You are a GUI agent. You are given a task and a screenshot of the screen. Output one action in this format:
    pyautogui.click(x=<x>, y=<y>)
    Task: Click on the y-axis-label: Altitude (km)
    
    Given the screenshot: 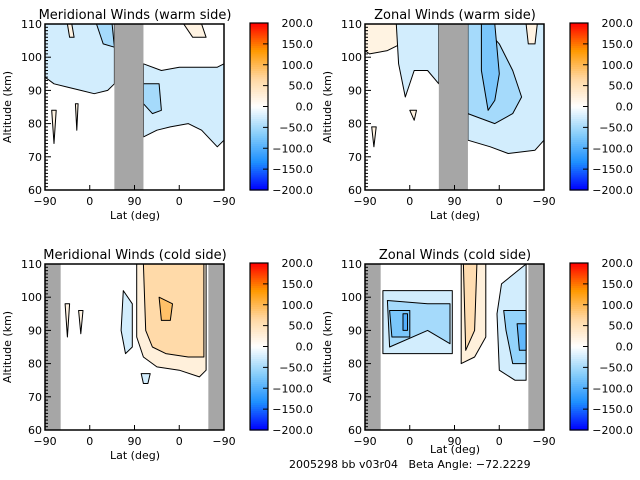 What is the action you would take?
    pyautogui.click(x=327, y=347)
    